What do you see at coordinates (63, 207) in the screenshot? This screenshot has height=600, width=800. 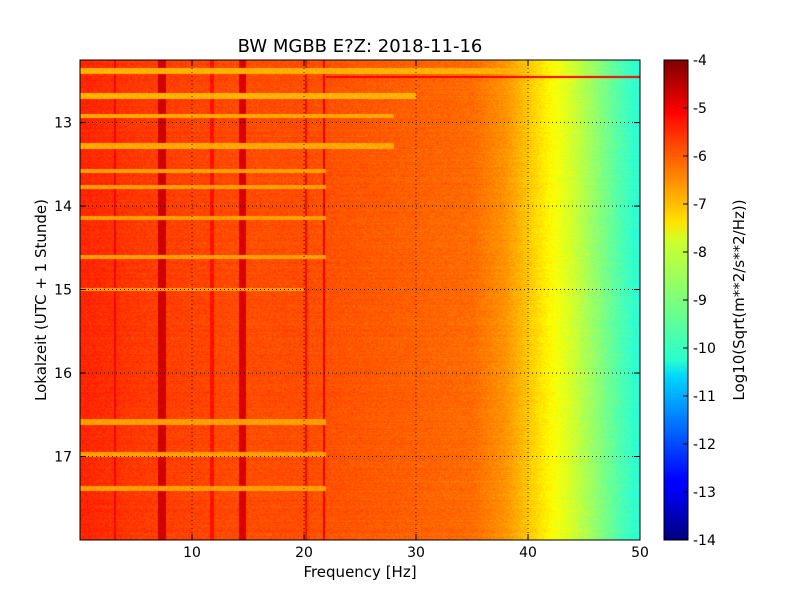 I see `y-tick-label: 14` at bounding box center [63, 207].